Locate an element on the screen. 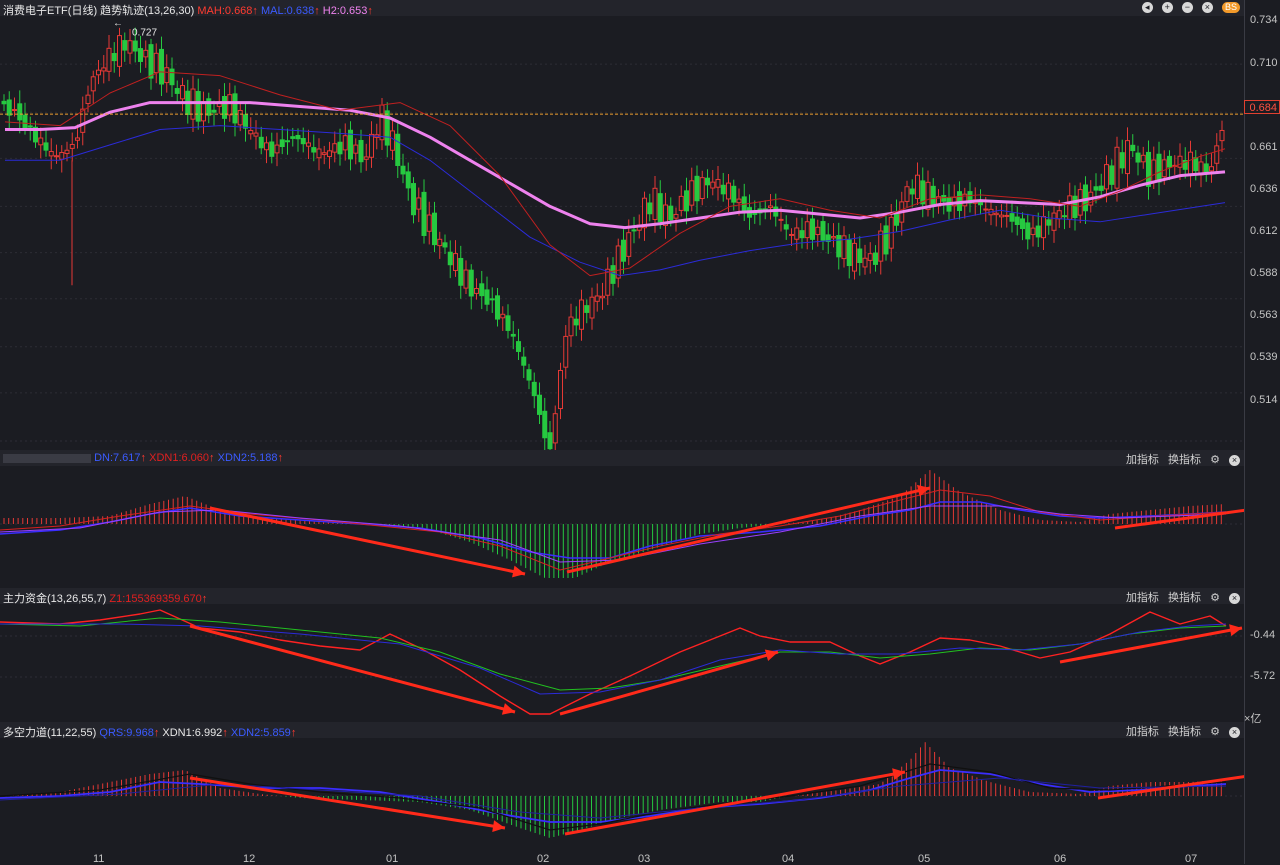 The height and width of the screenshot is (865, 1280). panel3-name: 多空力道(11,22,55) is located at coordinates (50, 733).